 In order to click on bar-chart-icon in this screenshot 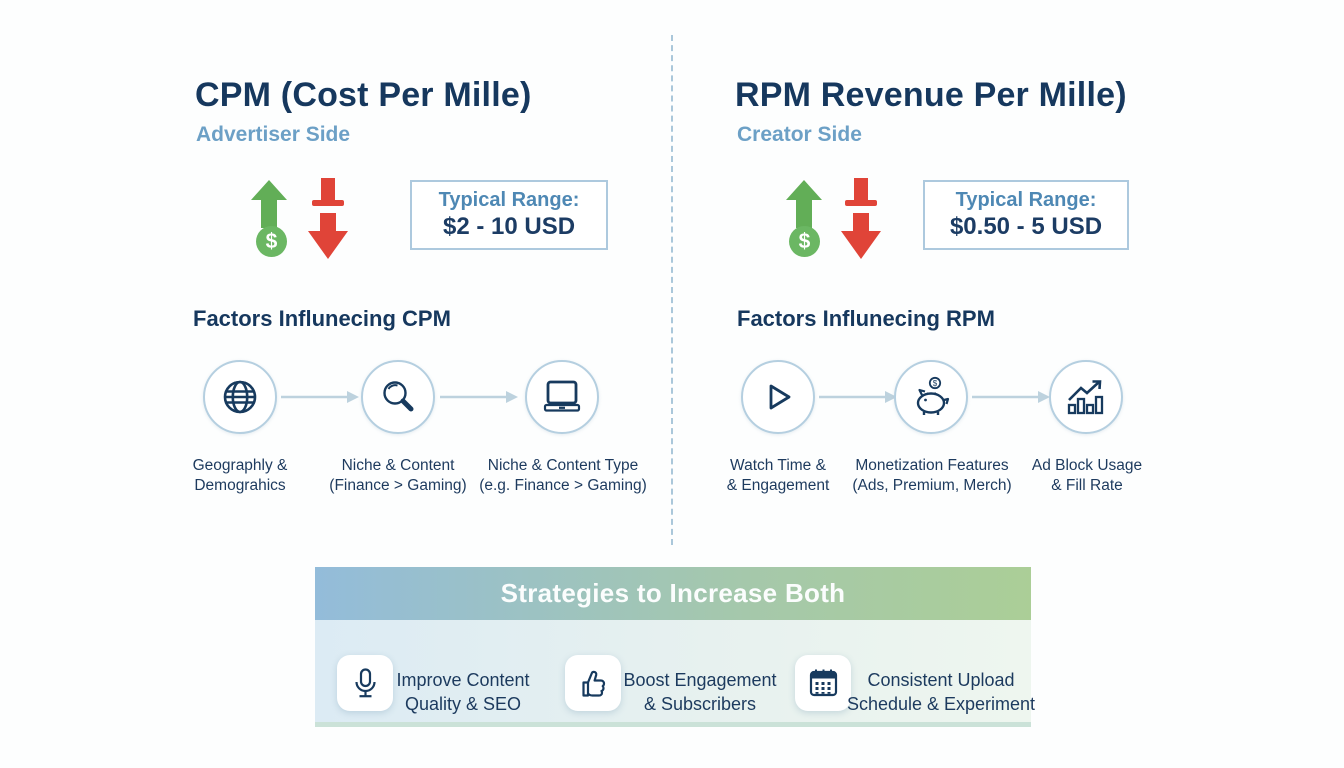, I will do `click(1085, 397)`.